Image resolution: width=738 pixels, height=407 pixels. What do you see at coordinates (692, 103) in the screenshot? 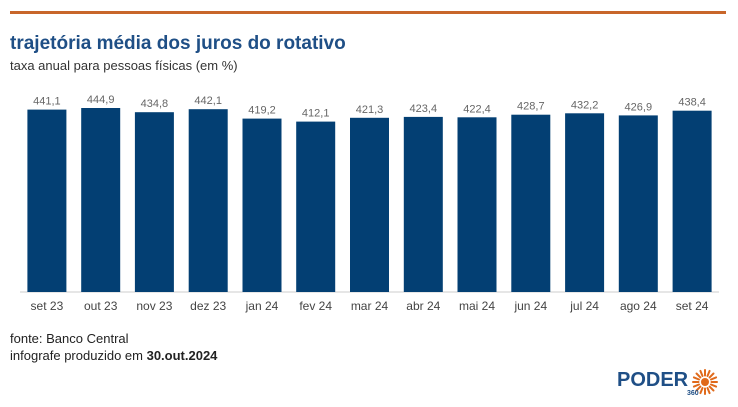
I see `value-label-12: 438,4` at bounding box center [692, 103].